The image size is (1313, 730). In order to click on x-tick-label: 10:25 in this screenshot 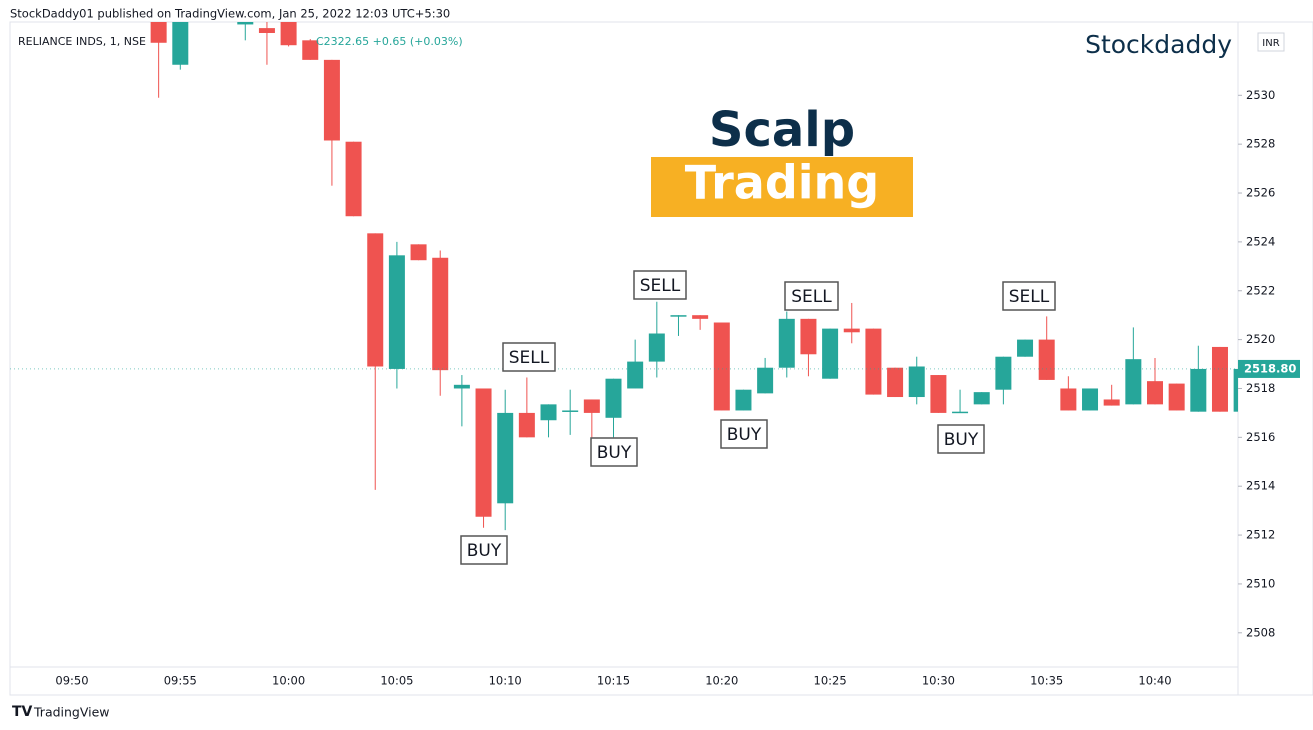, I will do `click(830, 681)`.